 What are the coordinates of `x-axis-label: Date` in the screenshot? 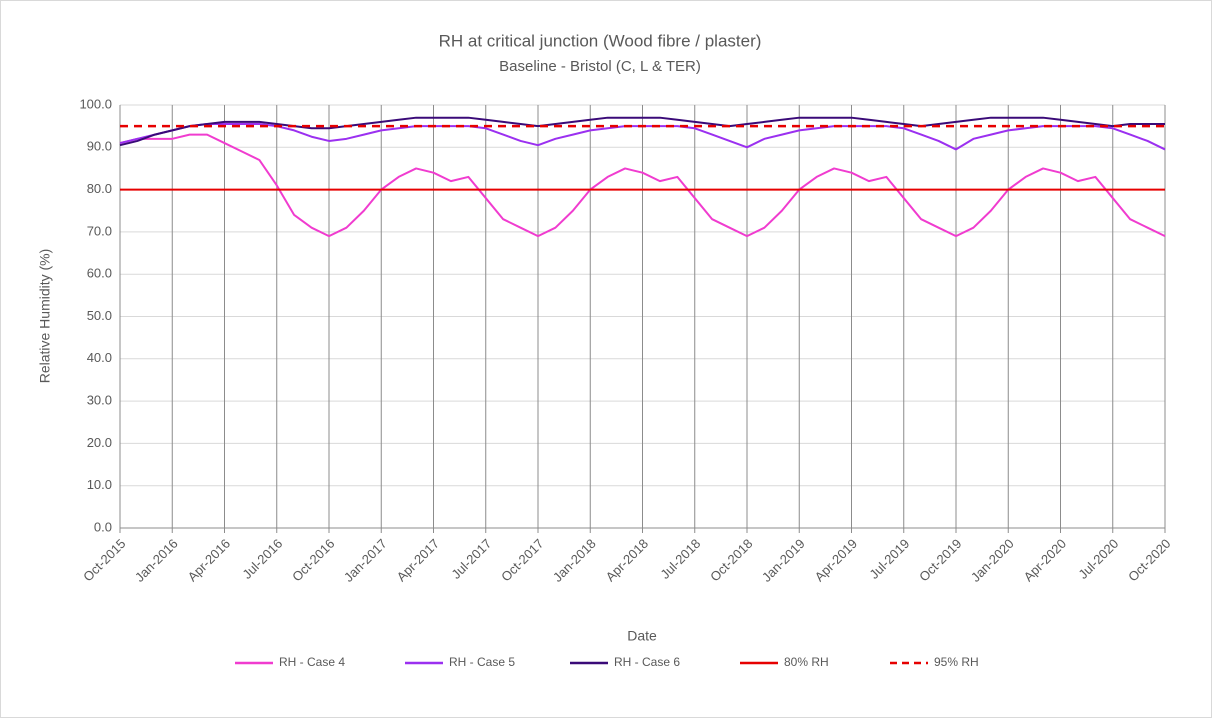 It's located at (642, 636).